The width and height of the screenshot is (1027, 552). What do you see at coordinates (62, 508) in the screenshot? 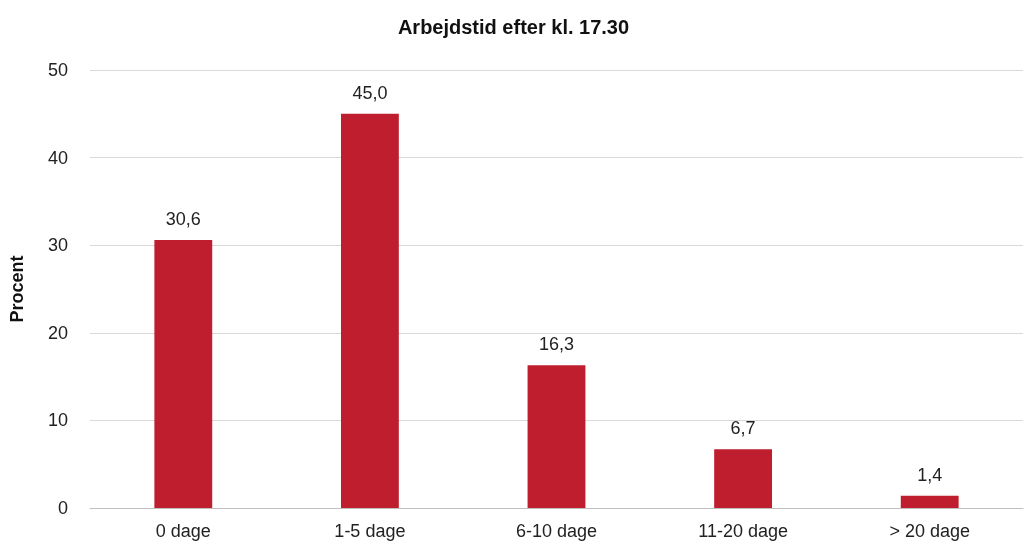
I see `y-tick-label: 0` at bounding box center [62, 508].